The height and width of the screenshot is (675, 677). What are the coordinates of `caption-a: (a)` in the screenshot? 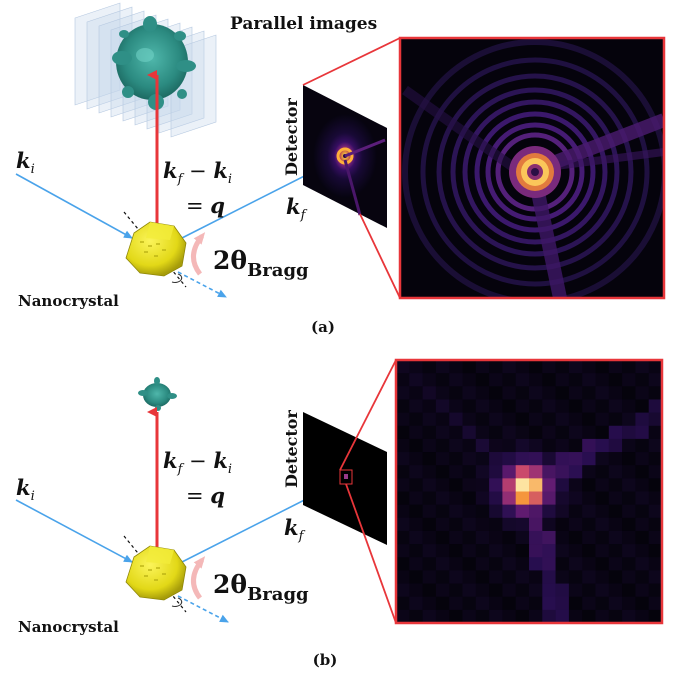 It's located at (323, 327).